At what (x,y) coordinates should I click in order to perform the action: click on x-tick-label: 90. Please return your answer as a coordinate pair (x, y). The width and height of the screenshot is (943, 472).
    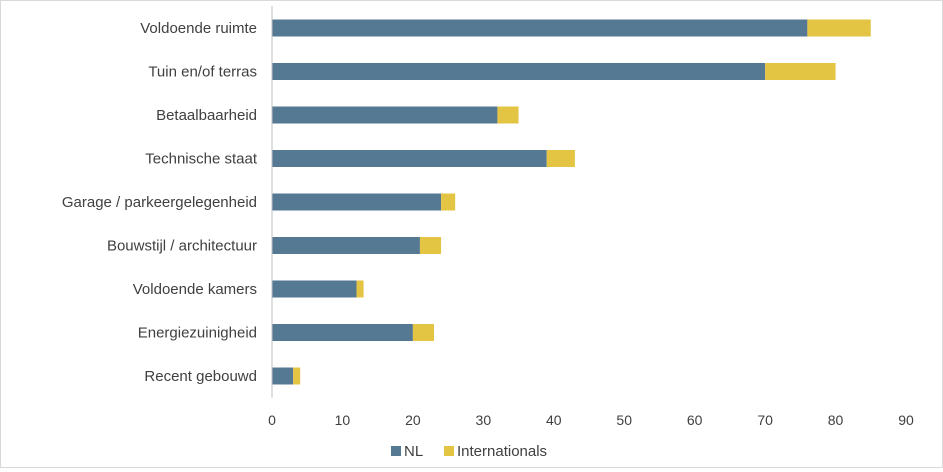
    Looking at the image, I should click on (906, 420).